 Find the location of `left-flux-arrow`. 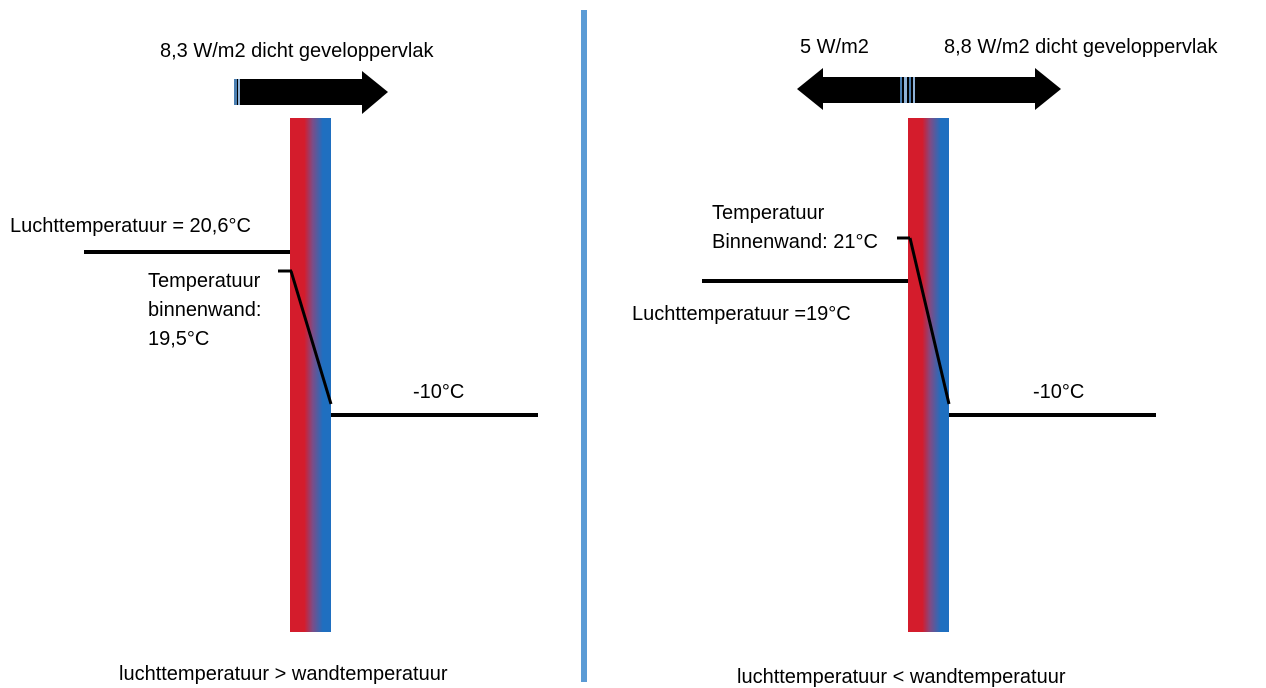

left-flux-arrow is located at coordinates (311, 92).